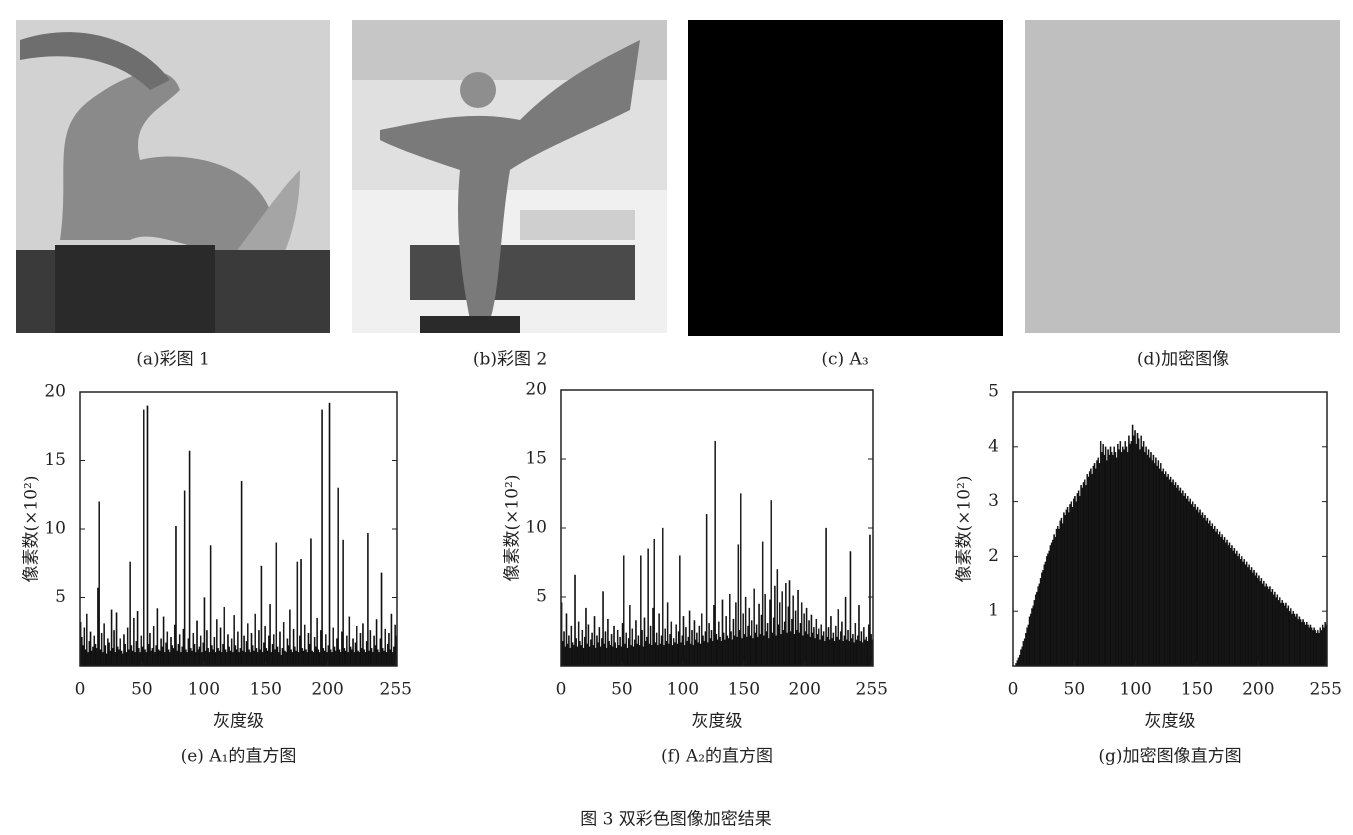 The image size is (1353, 835). Describe the element at coordinates (1013, 690) in the screenshot. I see `x-tick-label: 0` at that location.